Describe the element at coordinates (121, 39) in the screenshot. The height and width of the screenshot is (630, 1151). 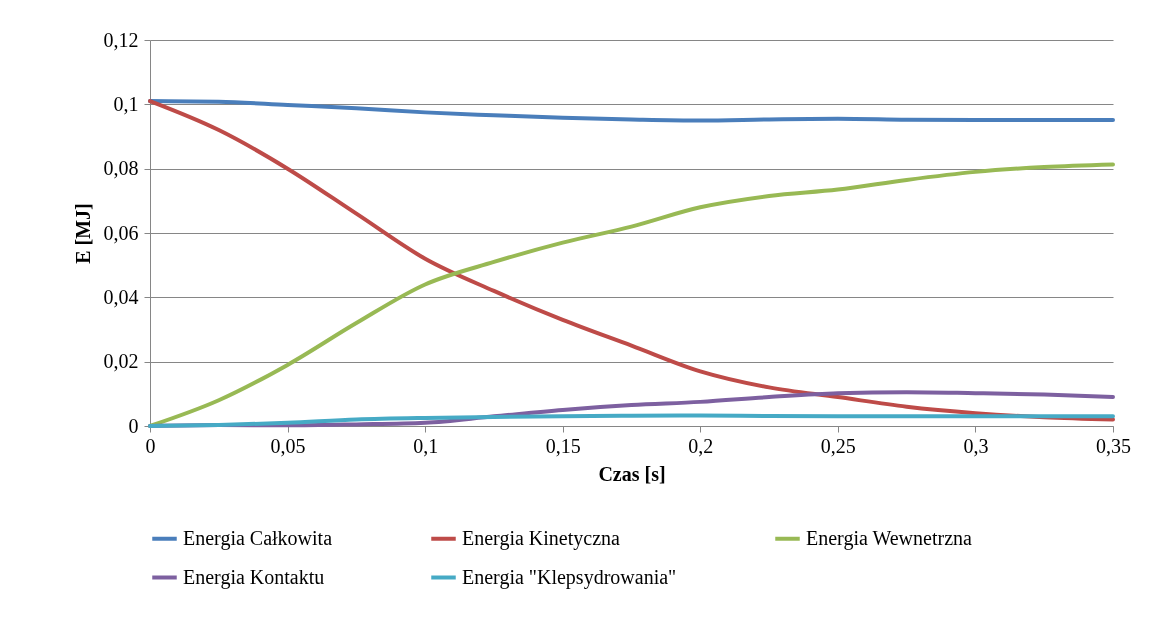
I see `y-tick-label: 0,12` at that location.